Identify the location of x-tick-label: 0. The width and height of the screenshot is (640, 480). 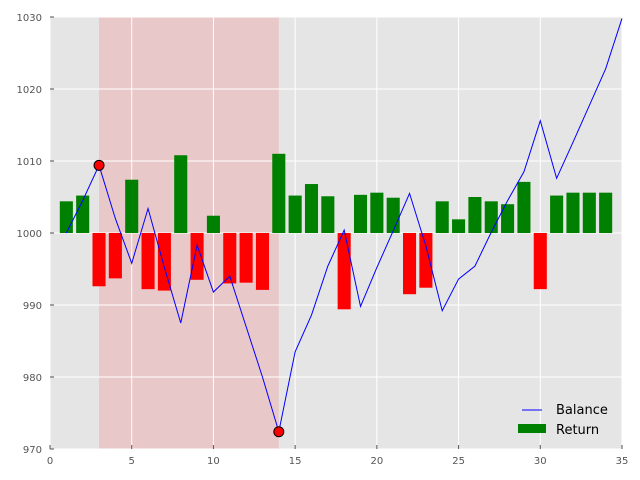
(50, 461).